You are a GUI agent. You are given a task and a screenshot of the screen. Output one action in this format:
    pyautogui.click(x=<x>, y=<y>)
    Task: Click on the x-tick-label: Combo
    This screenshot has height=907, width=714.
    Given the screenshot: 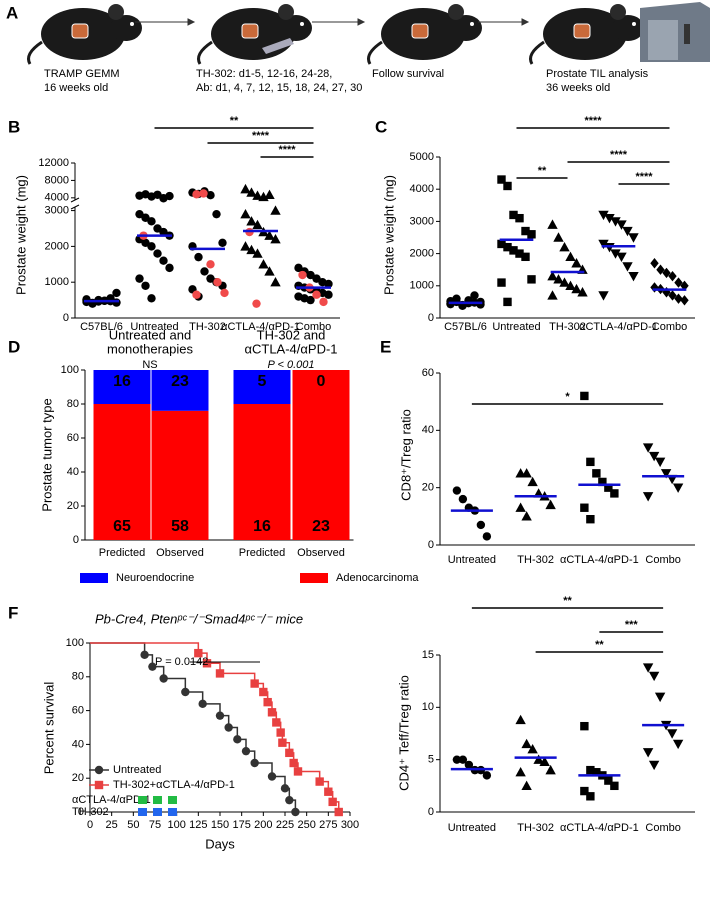 What is the action you would take?
    pyautogui.click(x=313, y=327)
    